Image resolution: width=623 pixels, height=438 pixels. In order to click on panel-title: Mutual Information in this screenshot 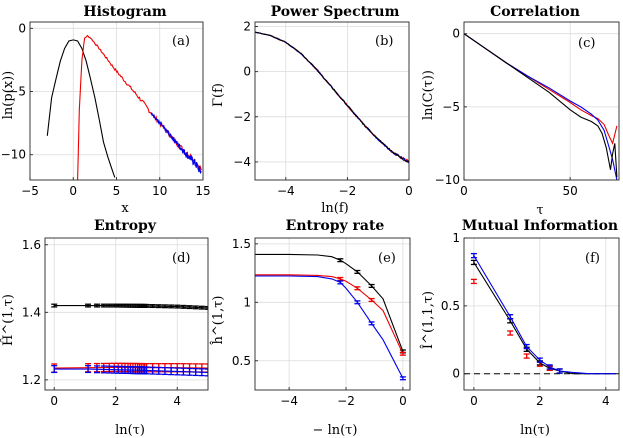, I will do `click(540, 226)`.